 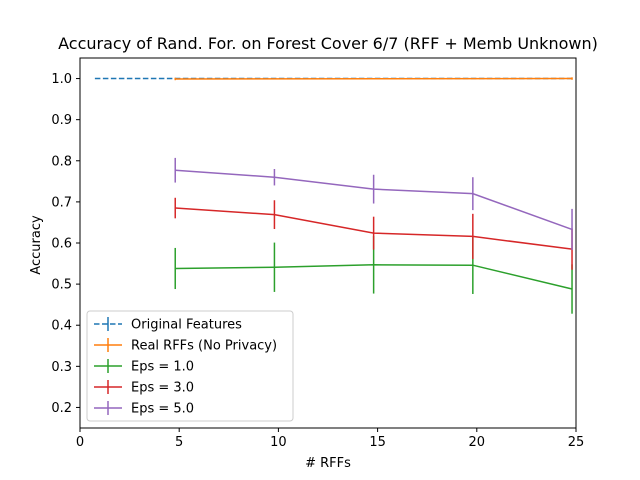 I want to click on x-tick-label: 15, so click(x=377, y=442).